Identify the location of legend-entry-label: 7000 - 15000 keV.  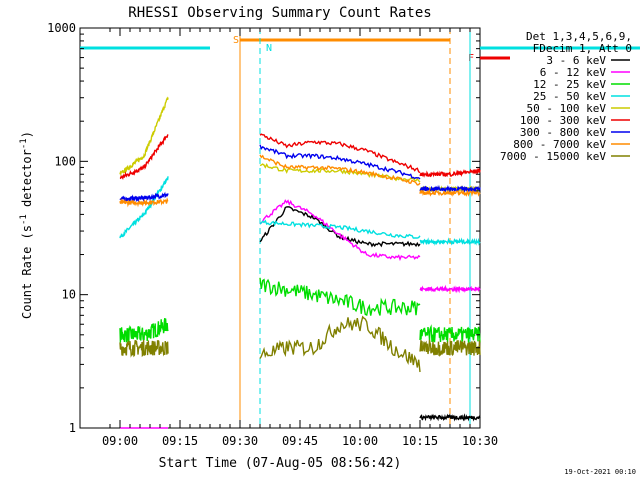
(553, 156).